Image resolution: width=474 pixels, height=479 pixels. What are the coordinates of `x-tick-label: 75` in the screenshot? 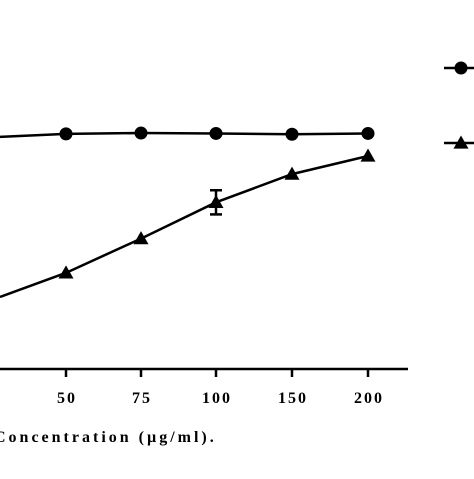 It's located at (142, 398).